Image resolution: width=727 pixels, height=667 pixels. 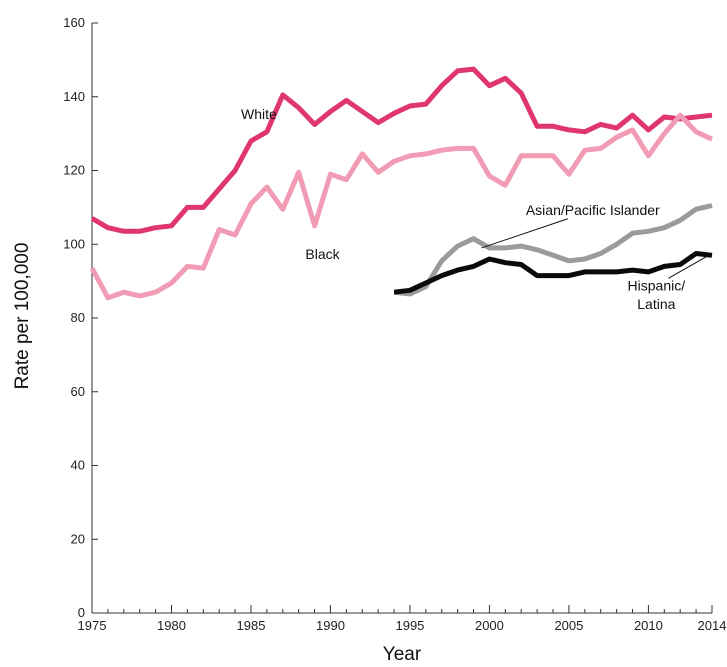 I want to click on series-line-asian-pacific-islander, so click(x=553, y=250).